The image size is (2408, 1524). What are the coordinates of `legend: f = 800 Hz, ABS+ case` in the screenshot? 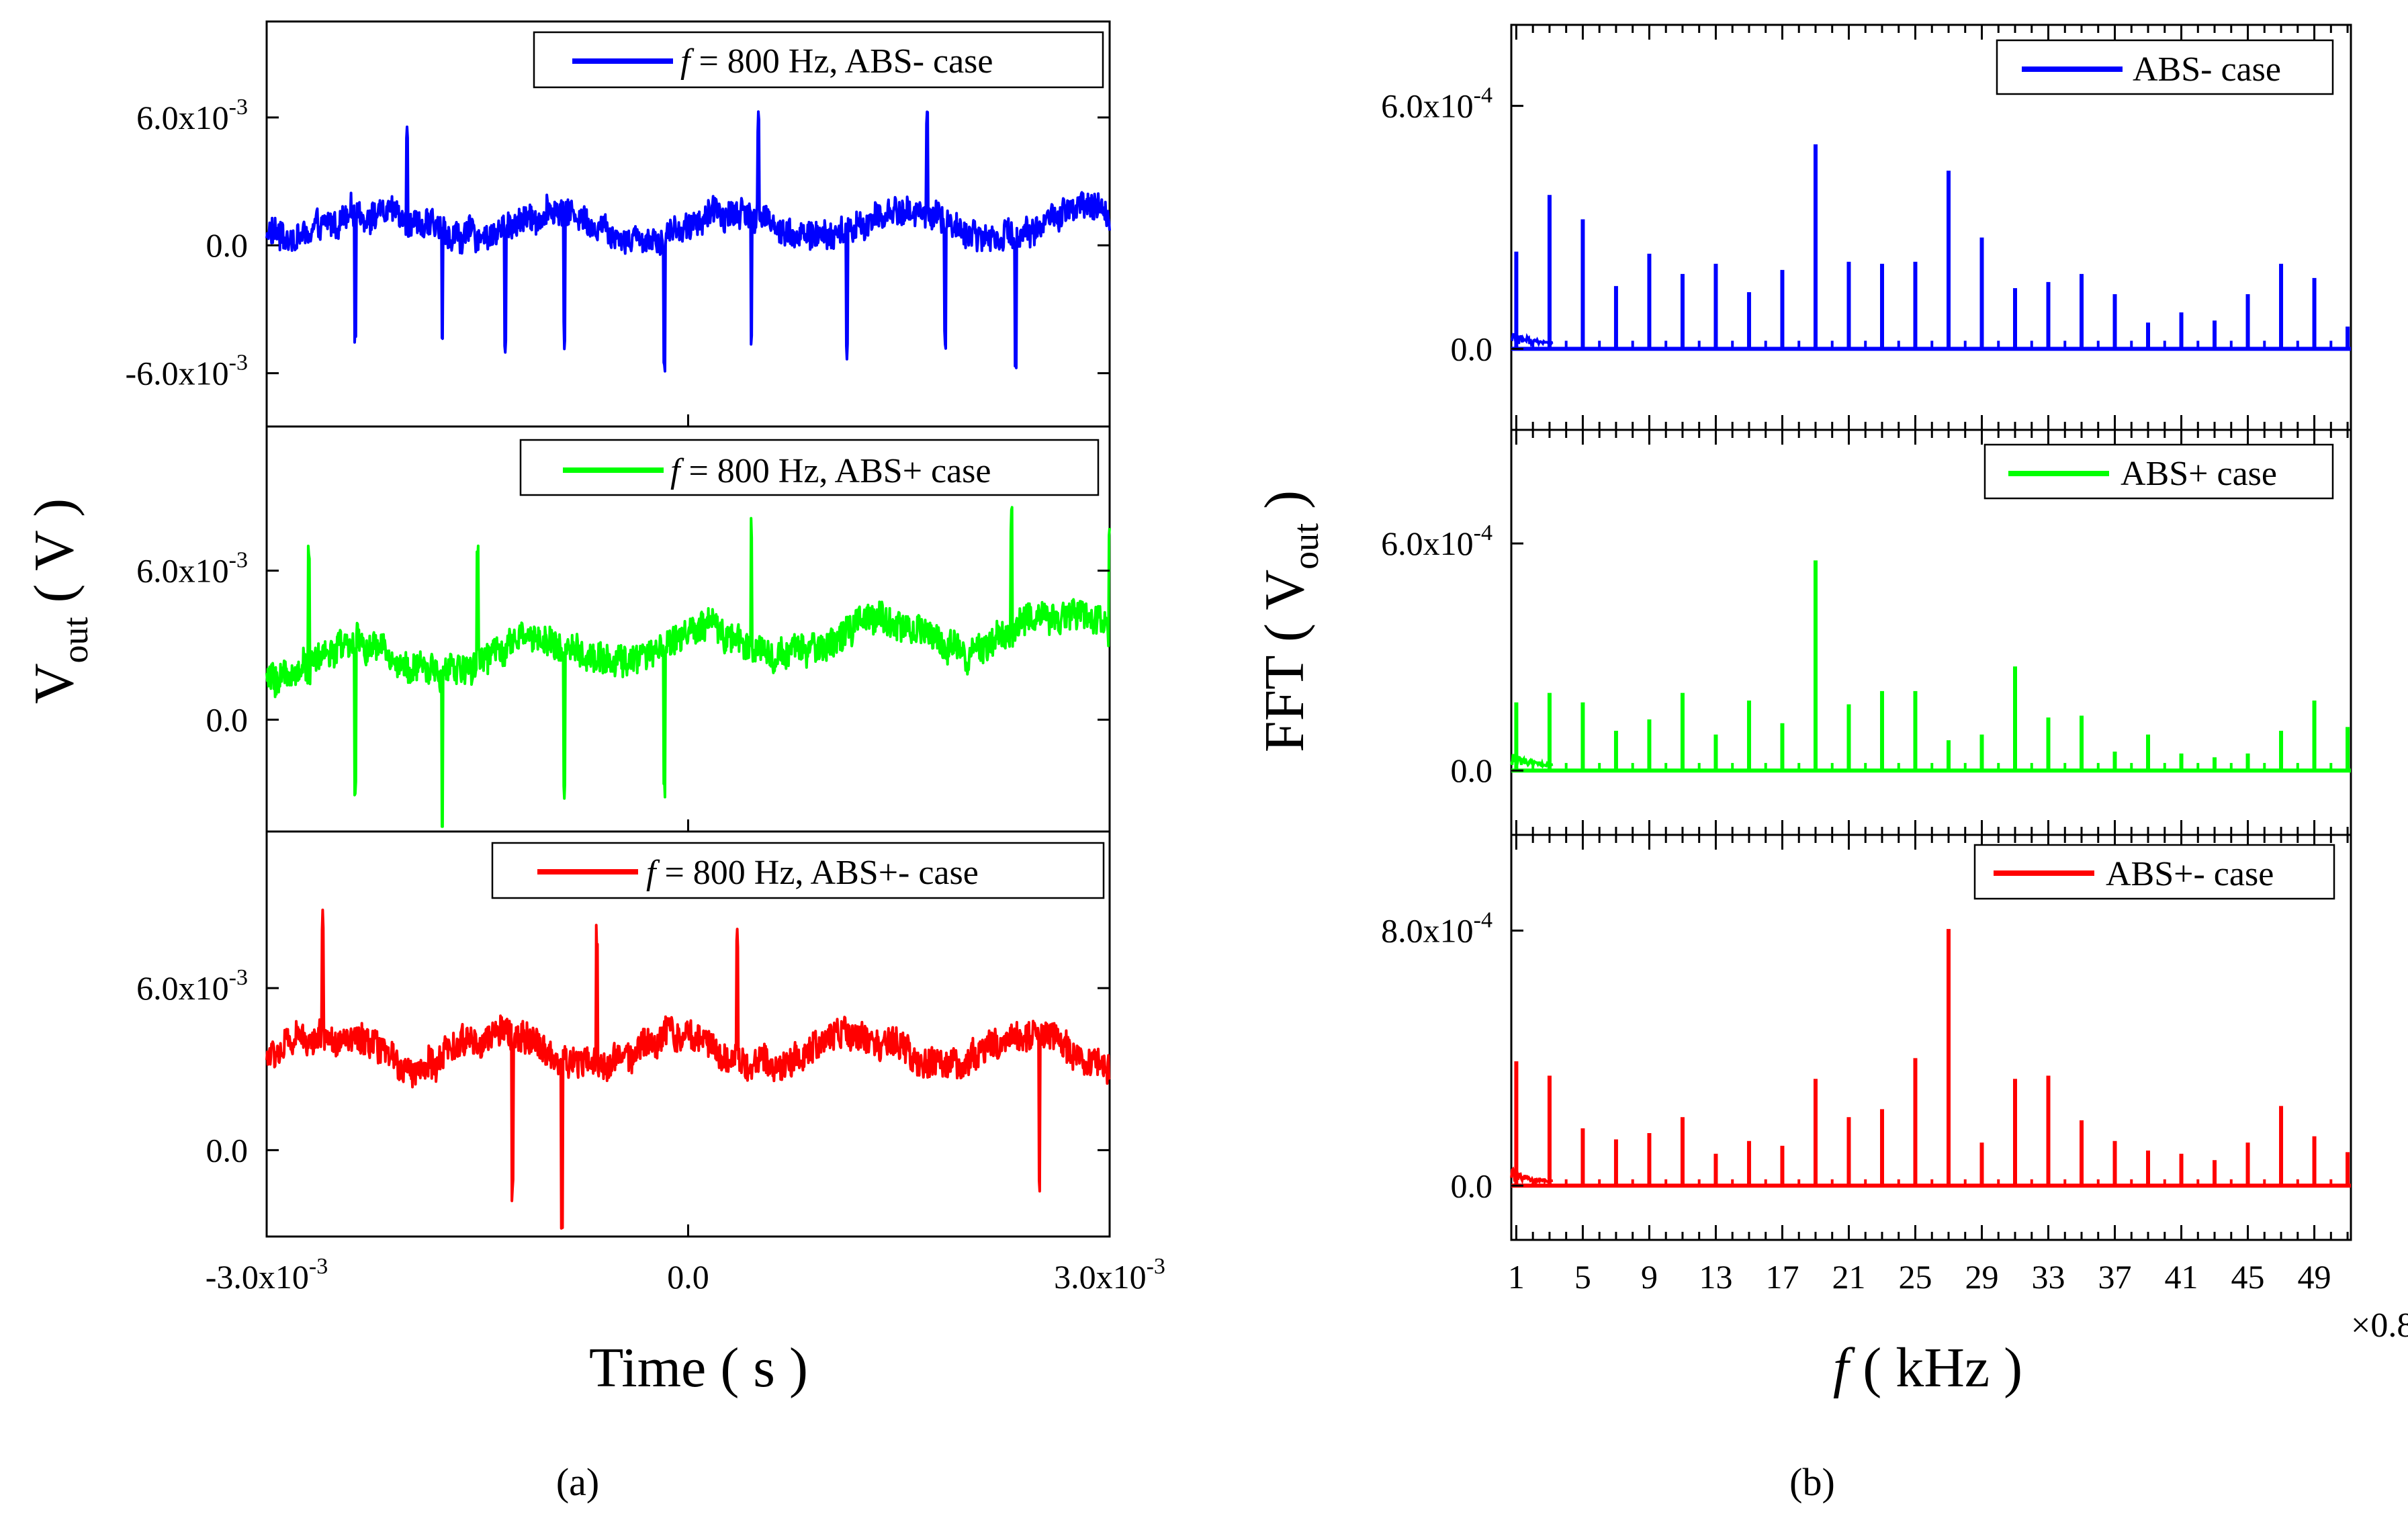 It's located at (810, 468).